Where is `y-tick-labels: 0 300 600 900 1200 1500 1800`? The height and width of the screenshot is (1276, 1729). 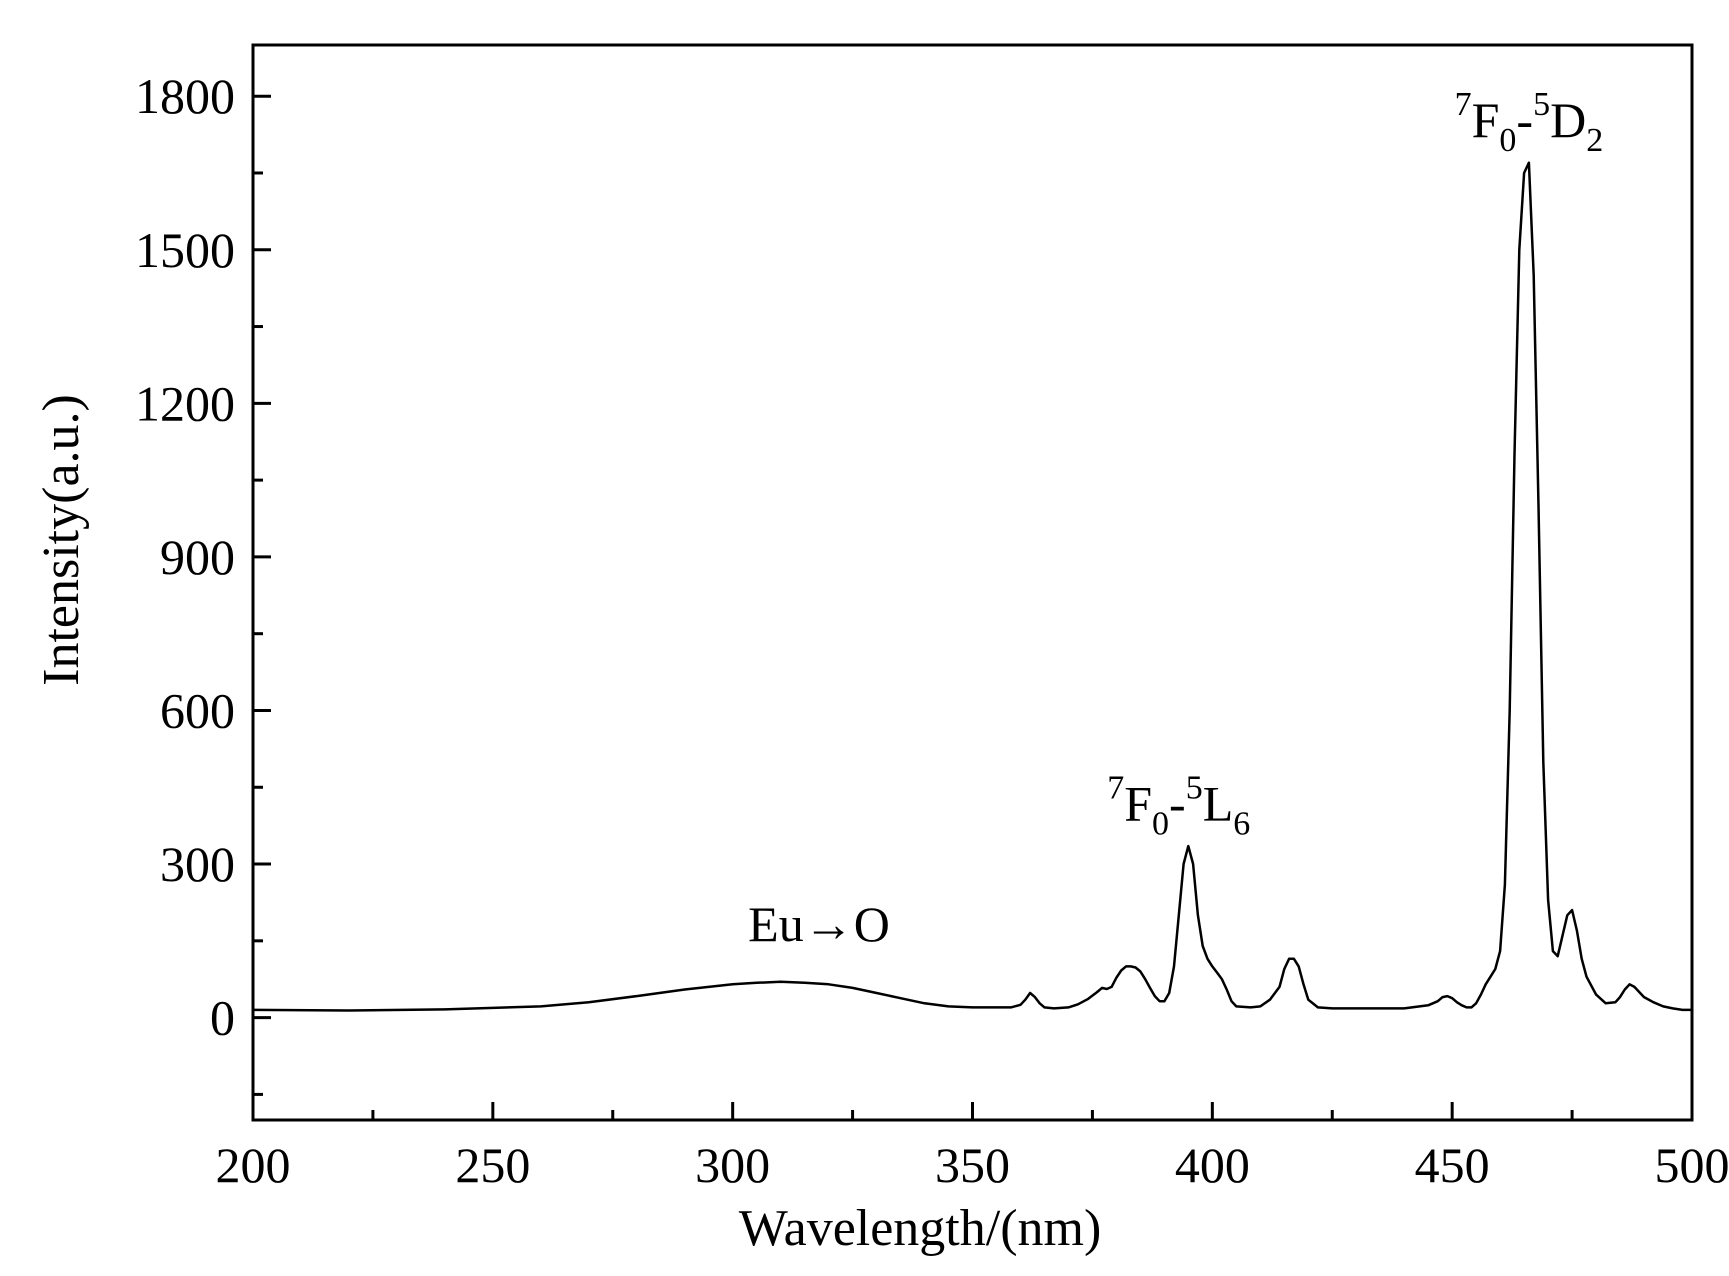
y-tick-labels: 0 300 600 900 1200 1500 1800 is located at coordinates (185, 556).